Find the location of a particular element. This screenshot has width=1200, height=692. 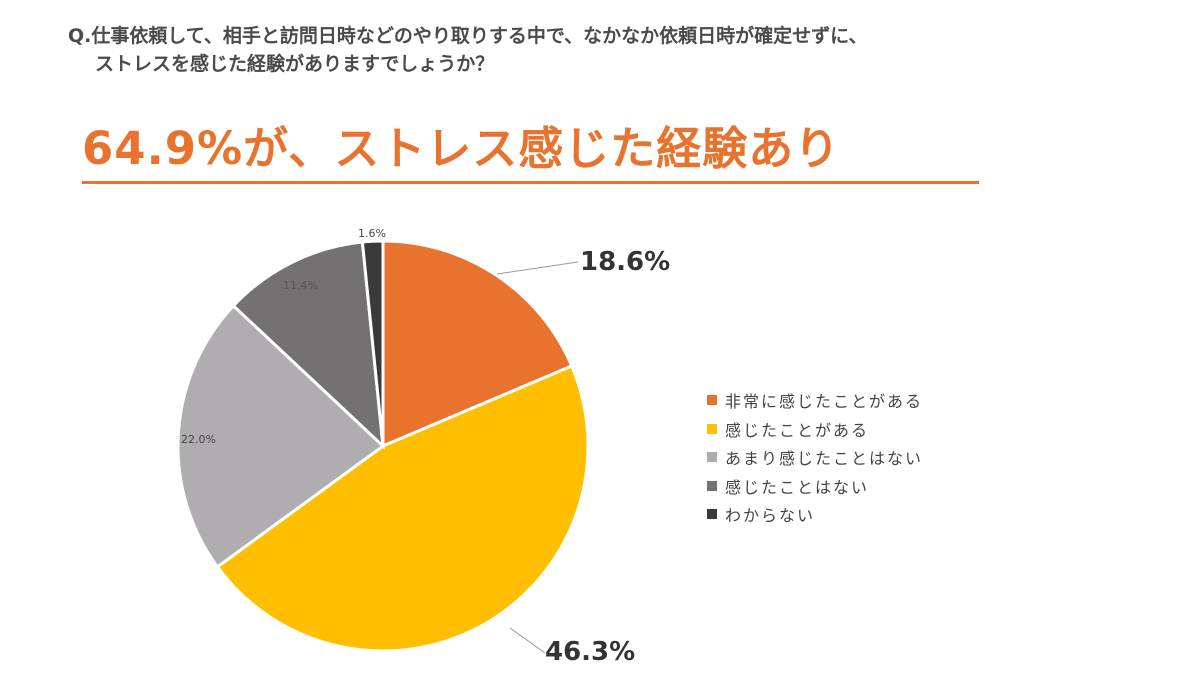

legend-item: わからない is located at coordinates (815, 514).